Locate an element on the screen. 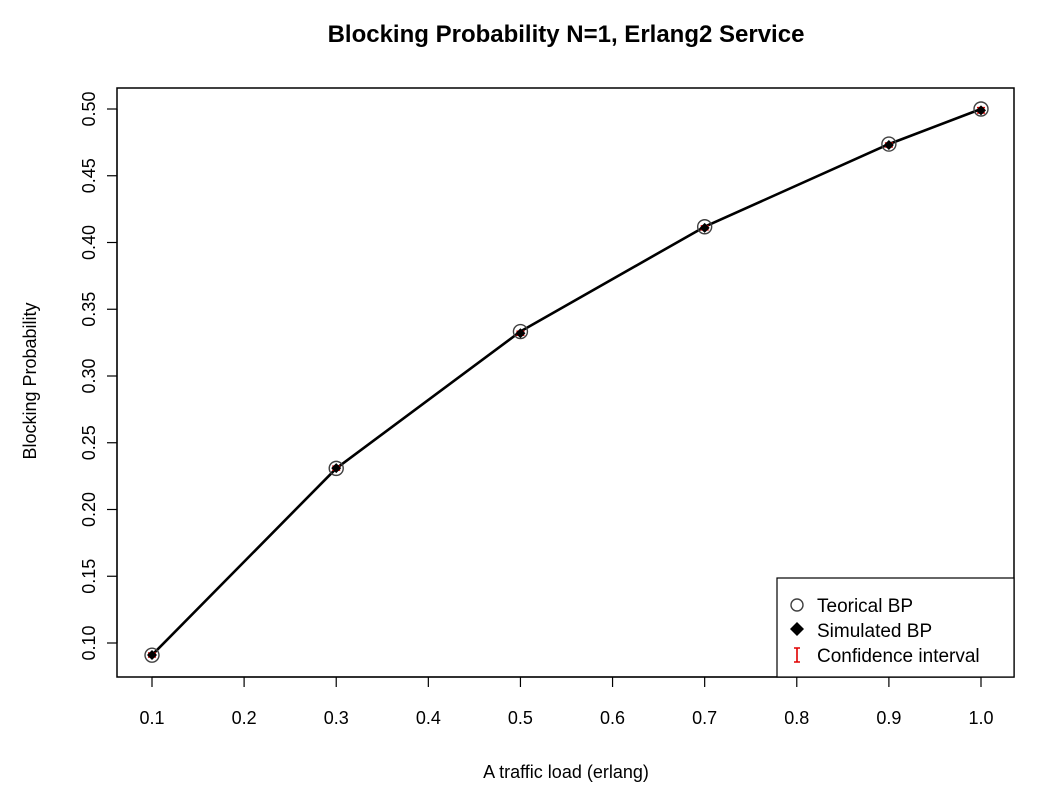 Image resolution: width=1060 pixels, height=811 pixels. legend-label-simulated: Simulated BP is located at coordinates (874, 631).